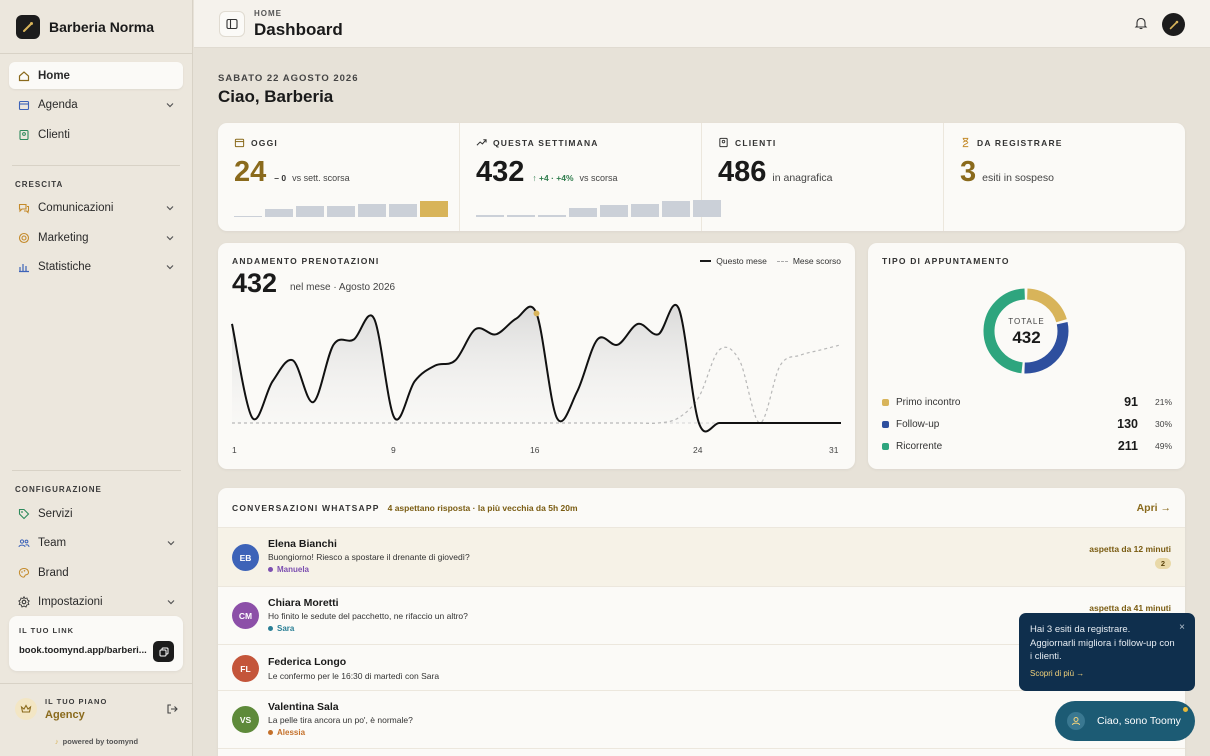 This screenshot has height=756, width=1210. What do you see at coordinates (1057, 673) in the screenshot?
I see `toast-learn-more-link: Scopri di più →` at bounding box center [1057, 673].